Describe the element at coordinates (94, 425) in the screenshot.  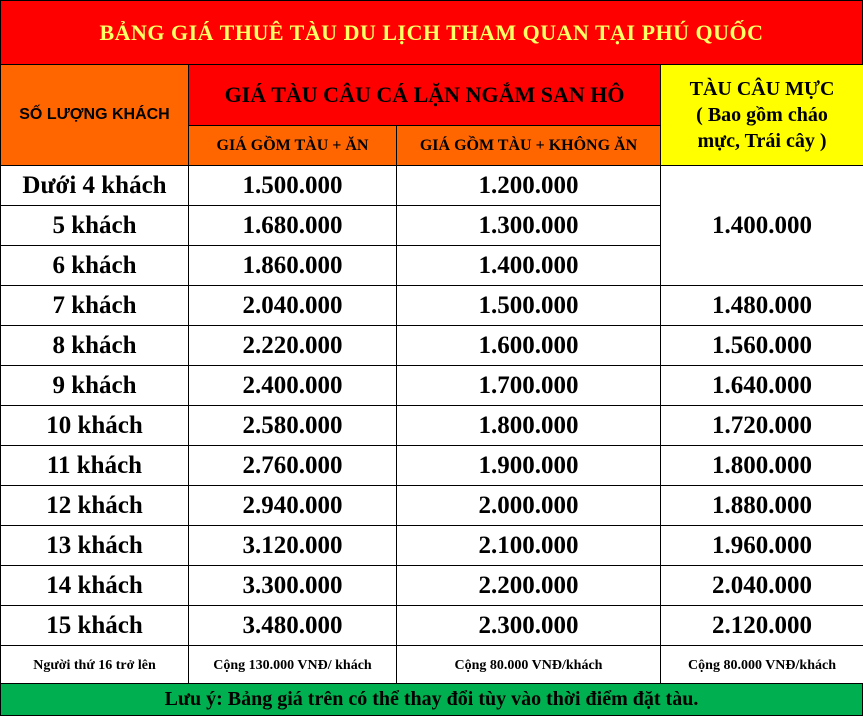
I see `guest-count-cell: 10 khách` at that location.